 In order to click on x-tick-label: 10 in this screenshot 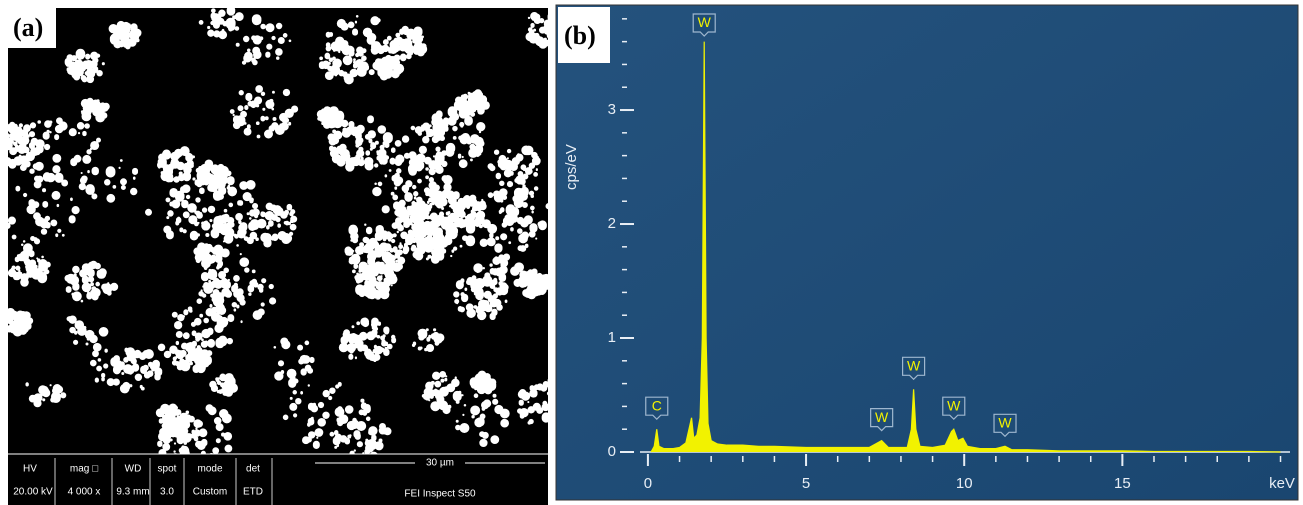, I will do `click(964, 483)`.